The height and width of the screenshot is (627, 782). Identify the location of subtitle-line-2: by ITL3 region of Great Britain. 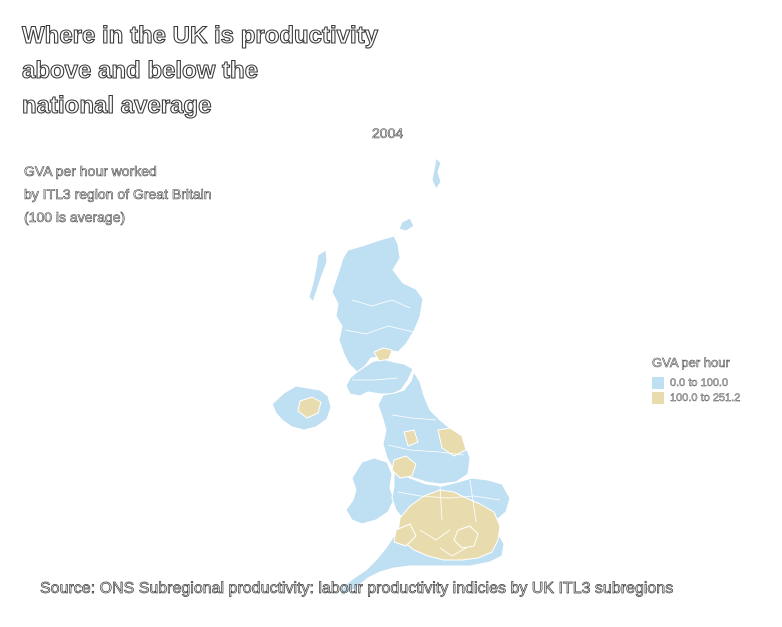
(118, 194).